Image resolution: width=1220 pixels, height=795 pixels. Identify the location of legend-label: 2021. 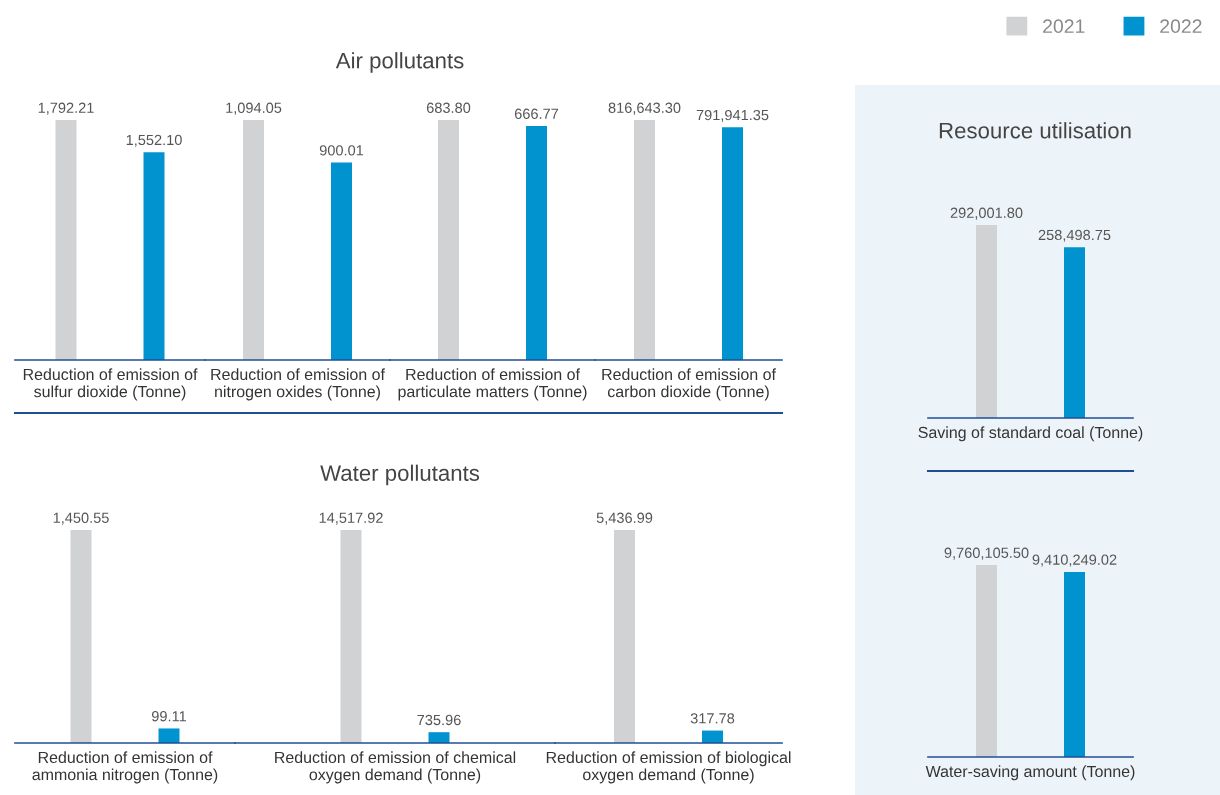
(1064, 26).